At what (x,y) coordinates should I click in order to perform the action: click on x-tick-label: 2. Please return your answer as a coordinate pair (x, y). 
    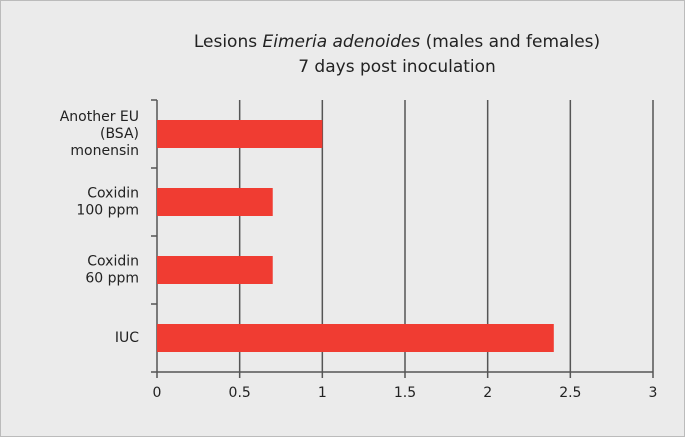
    Looking at the image, I should click on (487, 393).